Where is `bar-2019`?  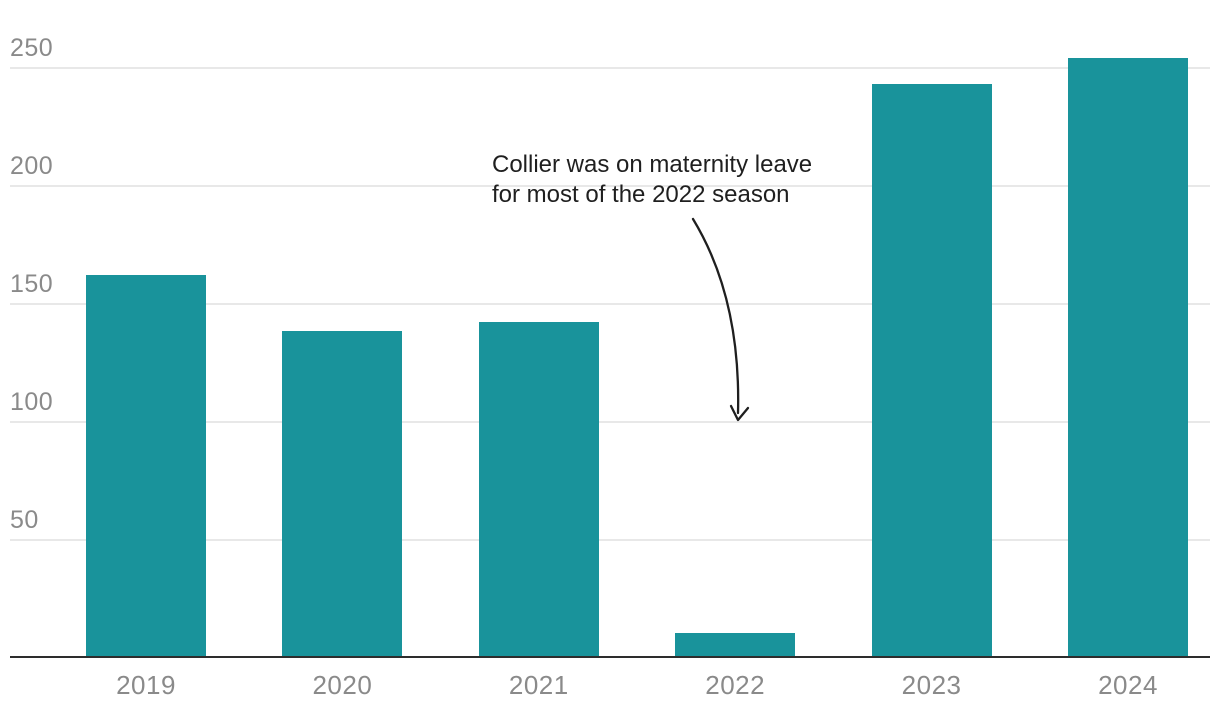
bar-2019 is located at coordinates (146, 465).